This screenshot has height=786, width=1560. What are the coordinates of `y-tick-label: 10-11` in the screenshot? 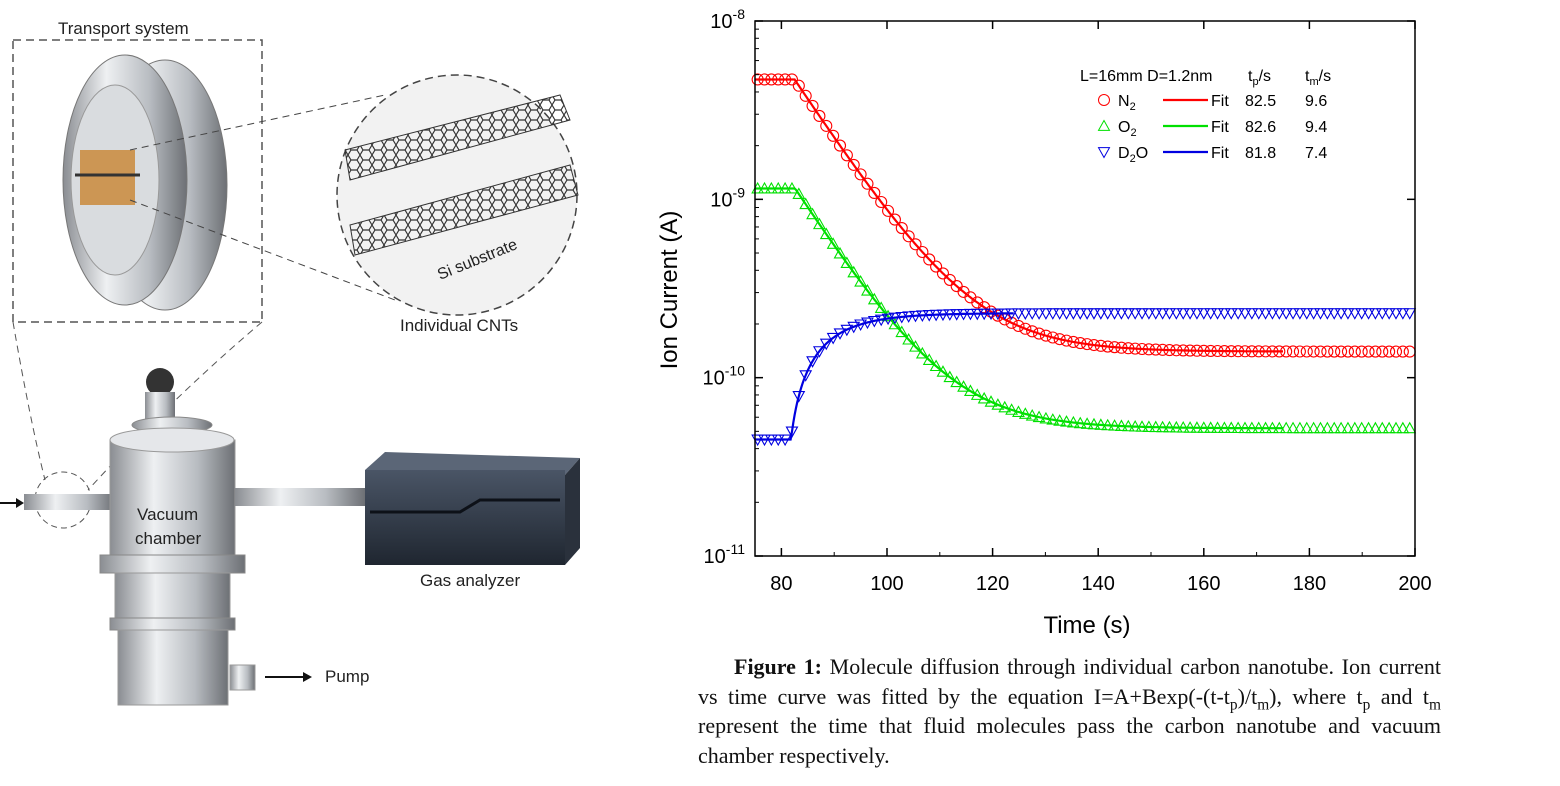 It's located at (725, 554).